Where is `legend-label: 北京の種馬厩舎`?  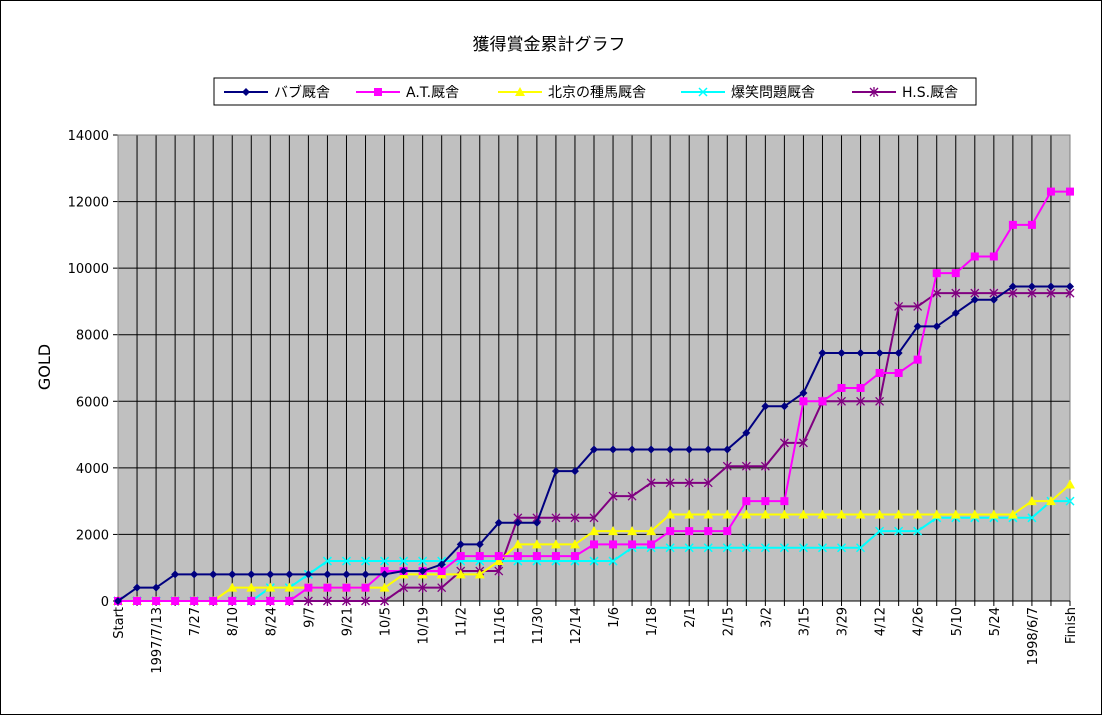 legend-label: 北京の種馬厩舎 is located at coordinates (597, 93).